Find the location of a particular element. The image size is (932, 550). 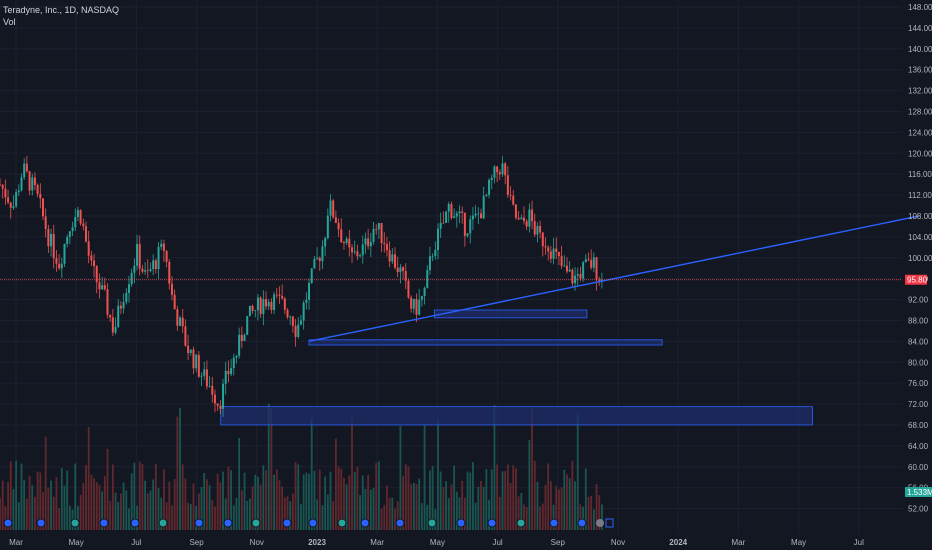

price-tick-label: 144.00 is located at coordinates (920, 28).